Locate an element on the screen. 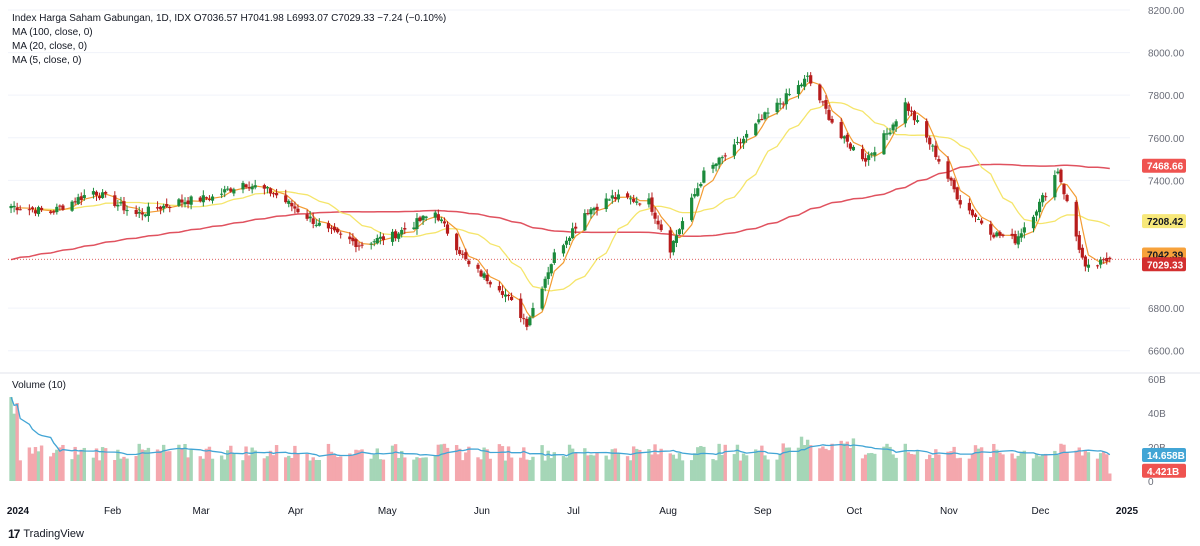 The height and width of the screenshot is (546, 1200). price-label-tag is located at coordinates (1164, 165).